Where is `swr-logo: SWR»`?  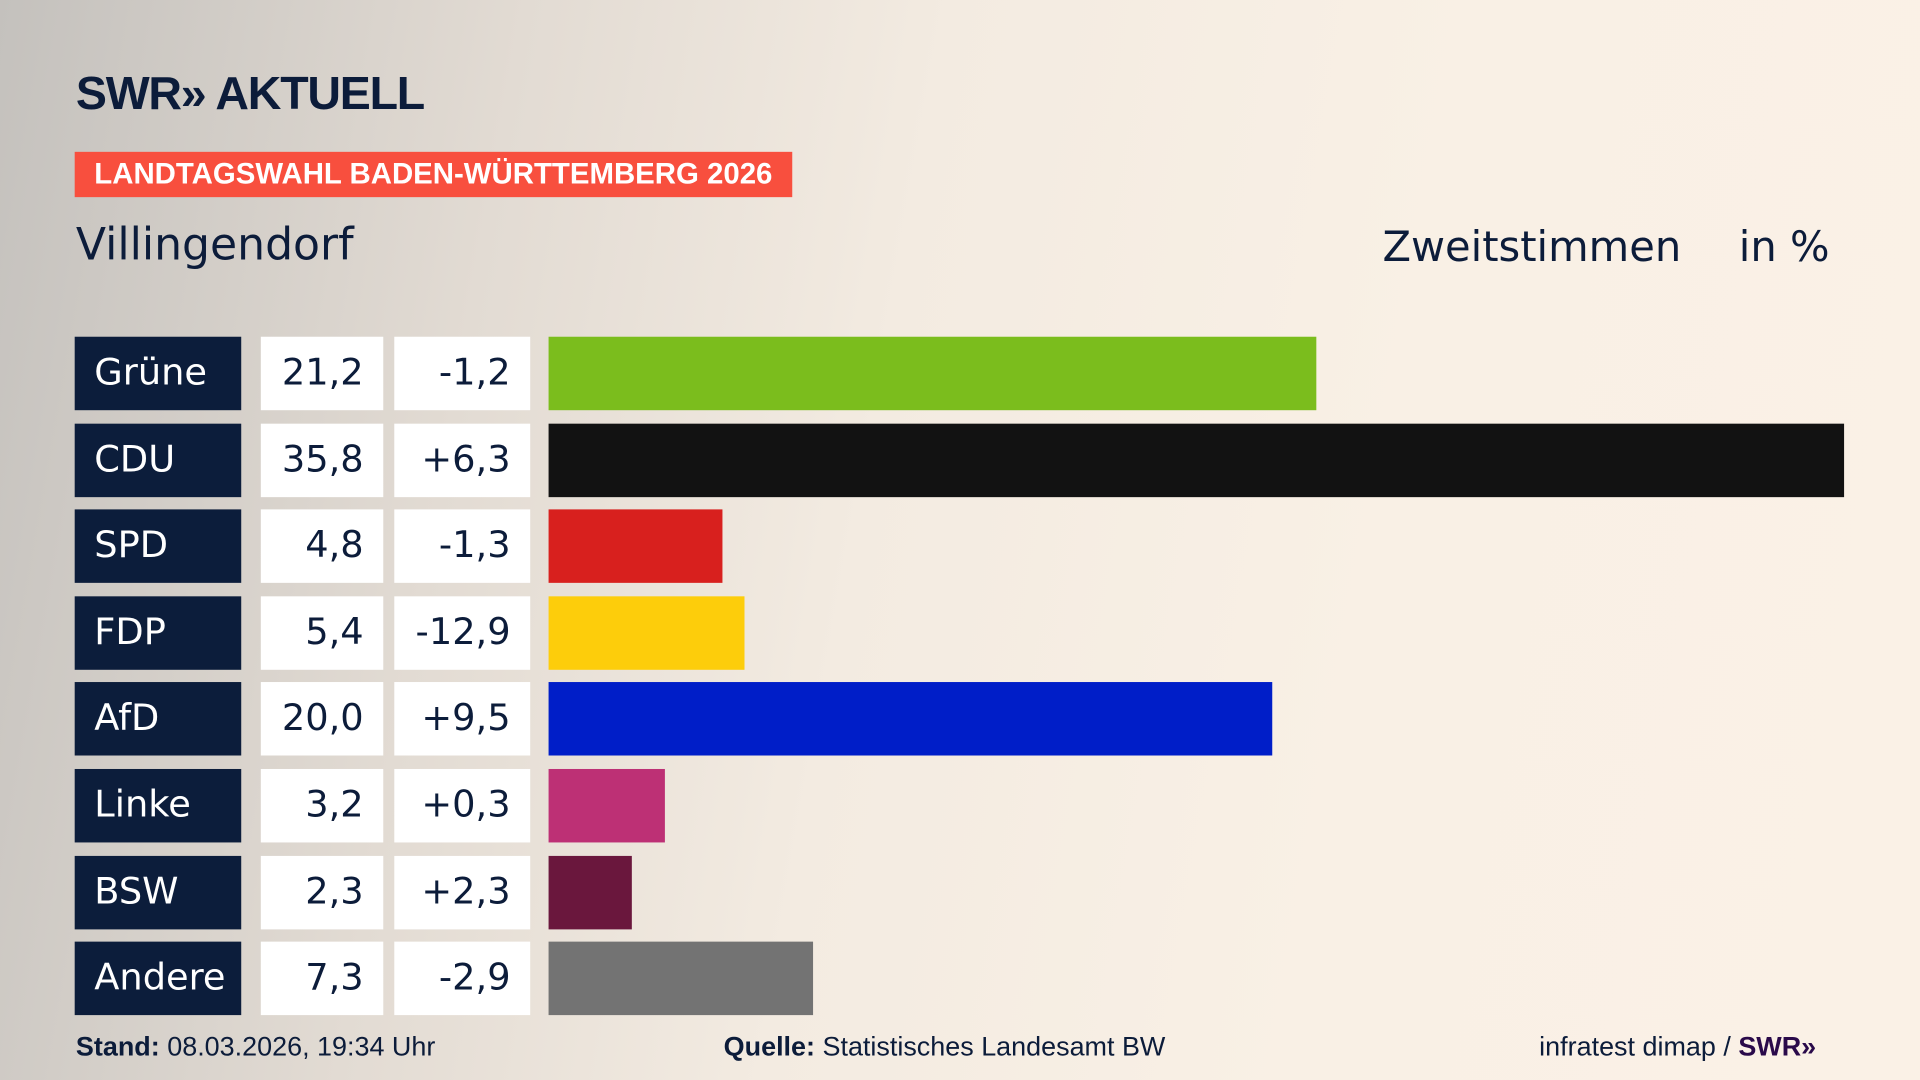 swr-logo: SWR» is located at coordinates (1777, 1046).